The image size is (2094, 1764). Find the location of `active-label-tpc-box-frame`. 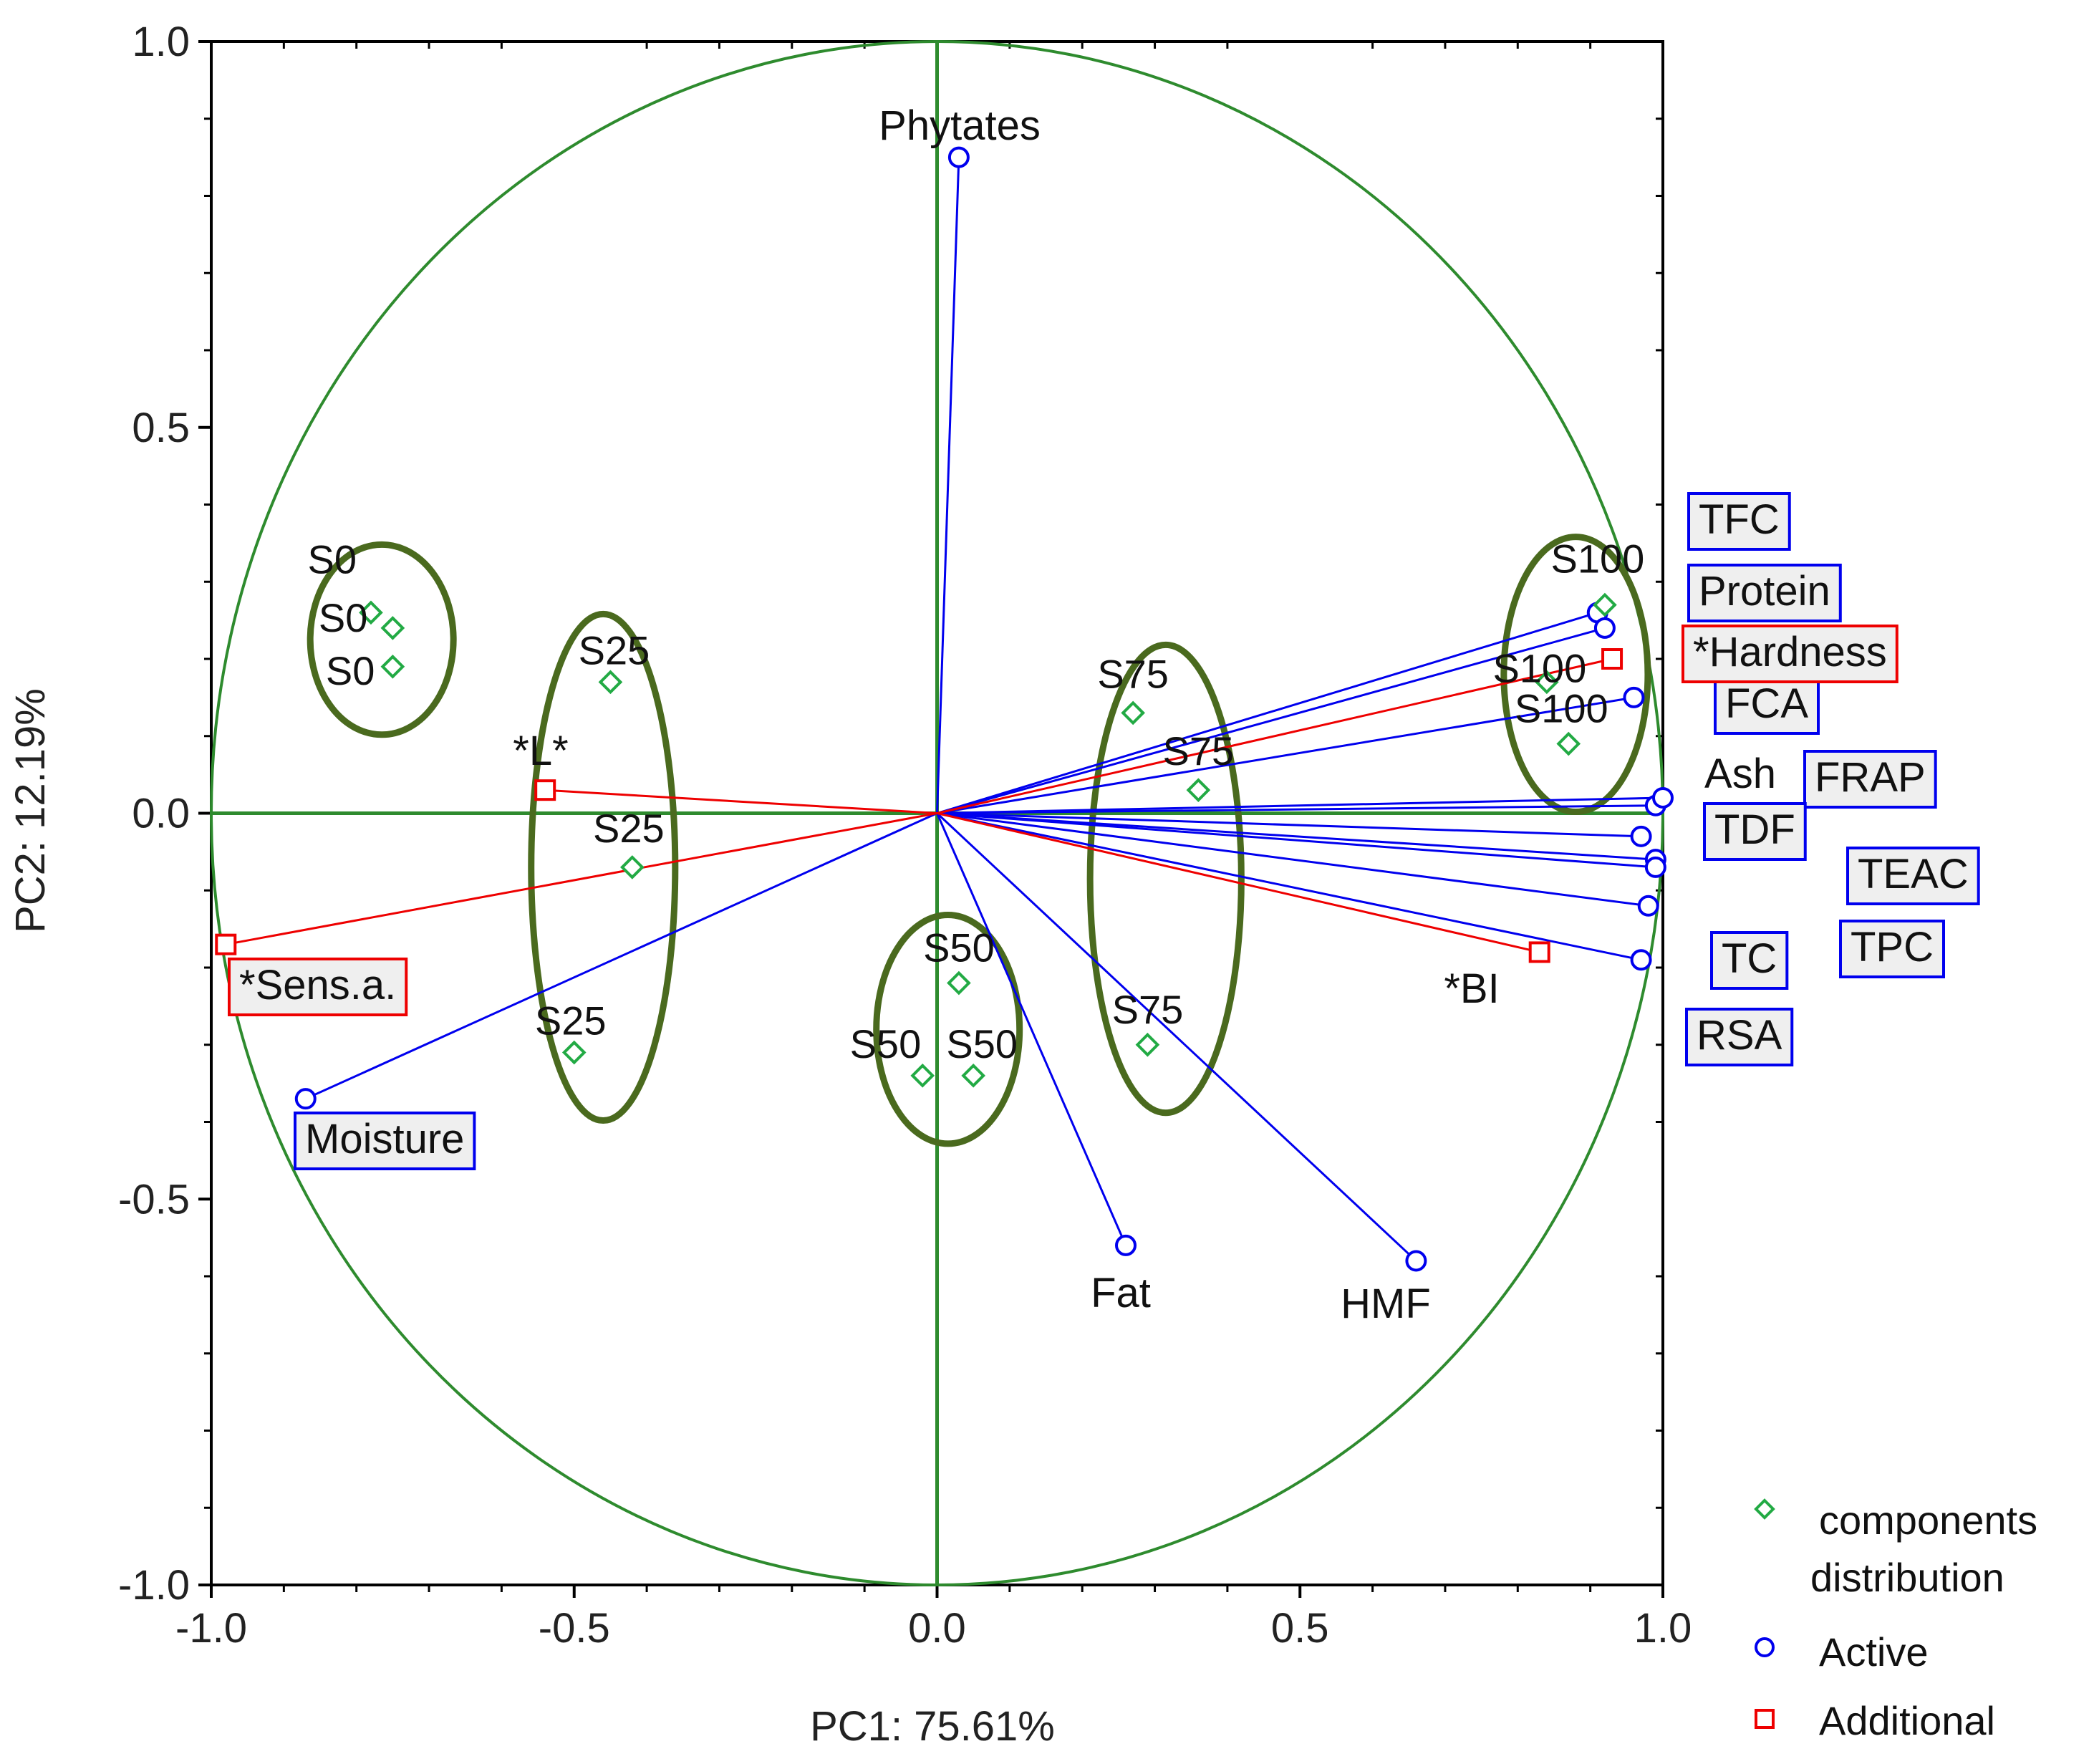

active-label-tpc-box-frame is located at coordinates (1892, 949).